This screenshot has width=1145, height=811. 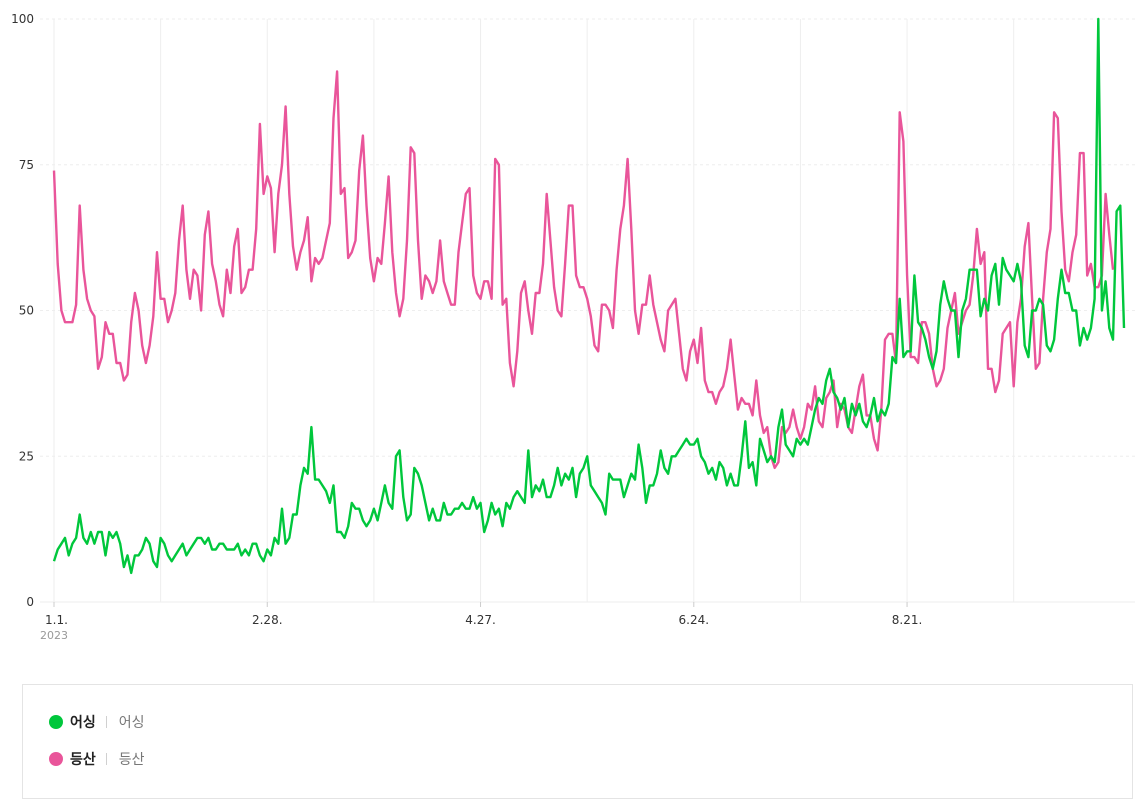 What do you see at coordinates (131, 760) in the screenshot?
I see `legend-sublabel: 등산` at bounding box center [131, 760].